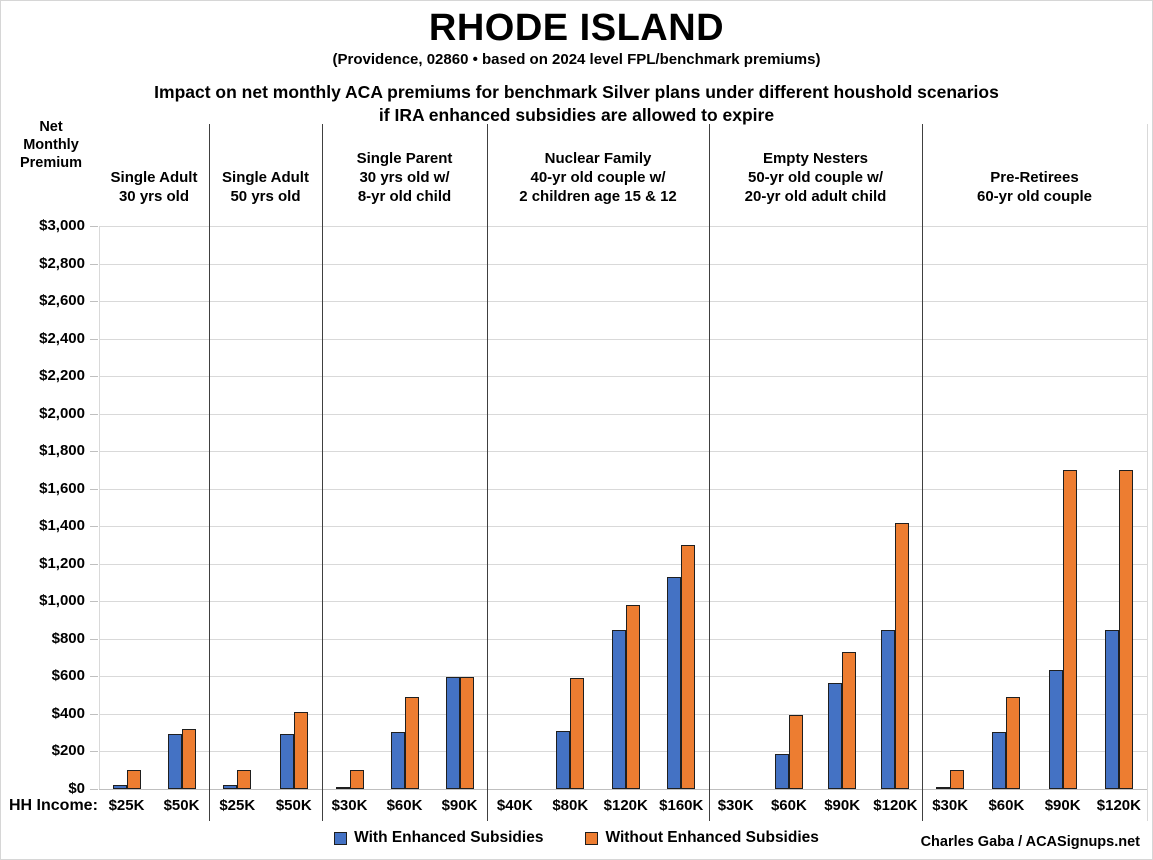  What do you see at coordinates (781, 771) in the screenshot?
I see `bar-with-subsidies-g5-60k` at bounding box center [781, 771].